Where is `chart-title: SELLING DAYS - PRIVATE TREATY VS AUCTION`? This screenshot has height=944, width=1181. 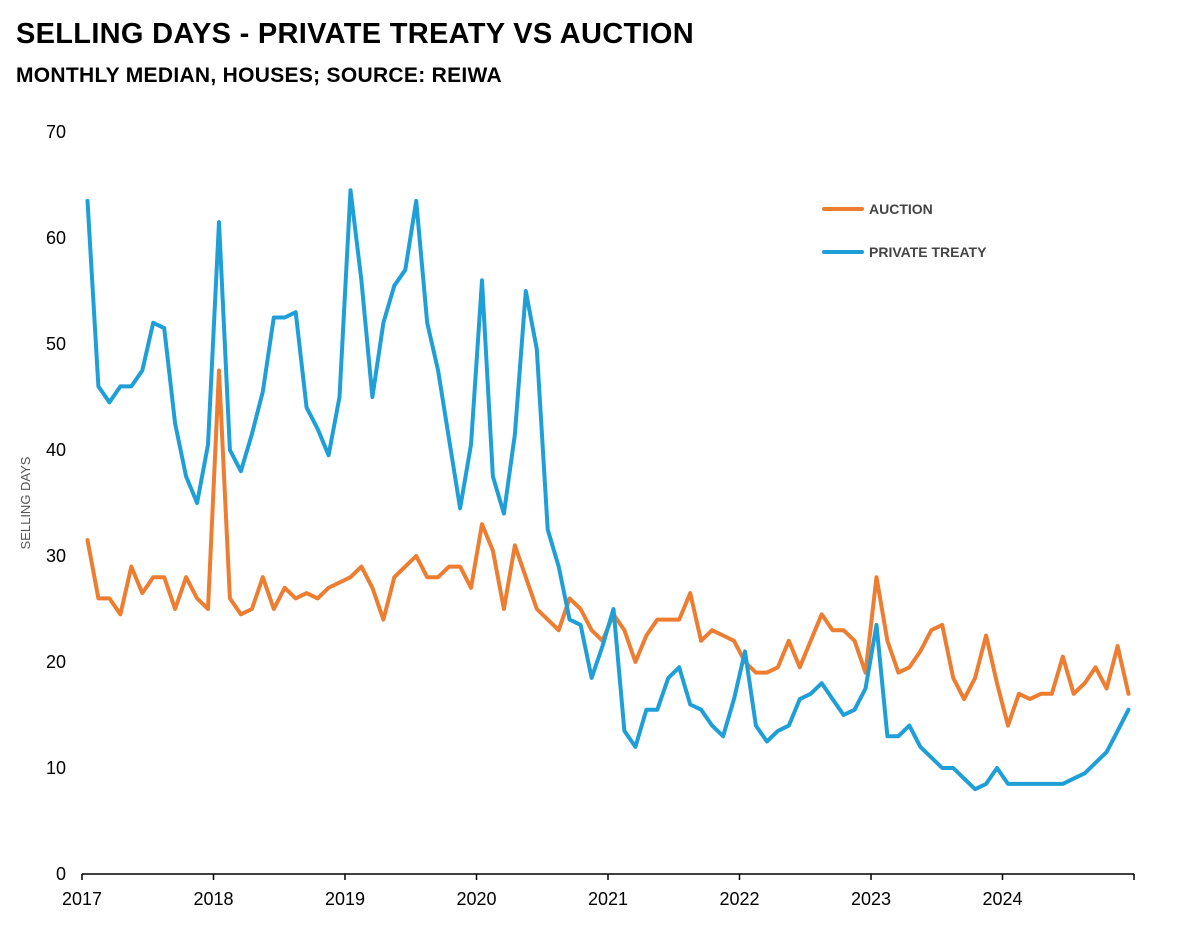
chart-title: SELLING DAYS - PRIVATE TREATY VS AUCTION is located at coordinates (355, 34).